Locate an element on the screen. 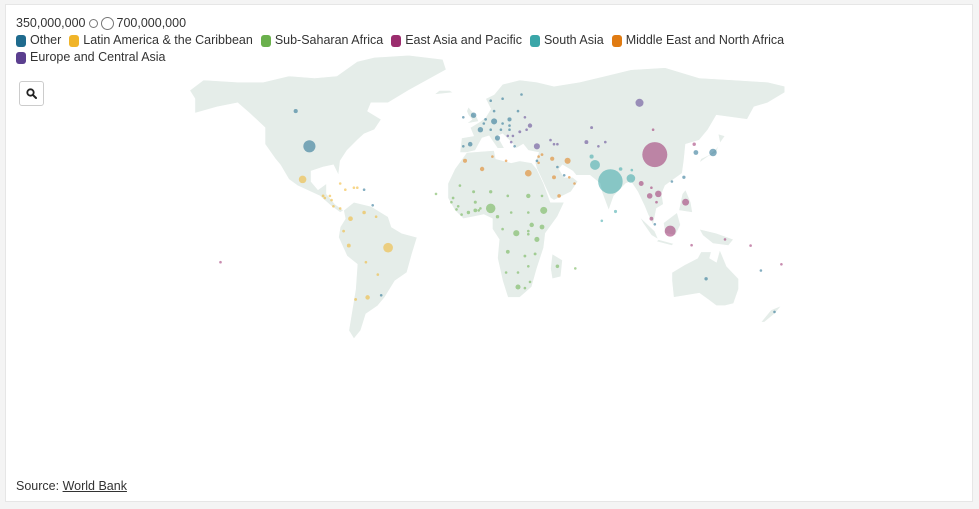  legend-item-east-asia-and-pacific: East Asia and Pacific is located at coordinates (456, 40).